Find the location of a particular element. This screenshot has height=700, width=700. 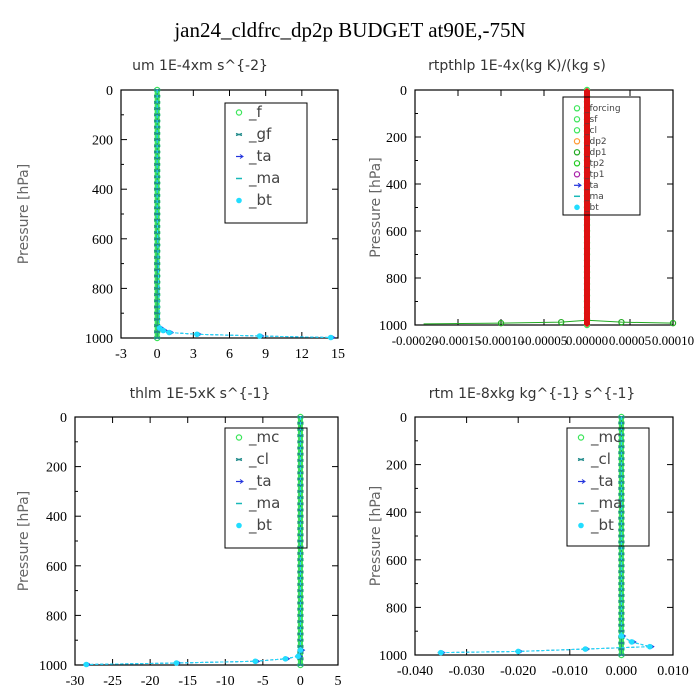

x-tick-label: -0.030 is located at coordinates (467, 671).